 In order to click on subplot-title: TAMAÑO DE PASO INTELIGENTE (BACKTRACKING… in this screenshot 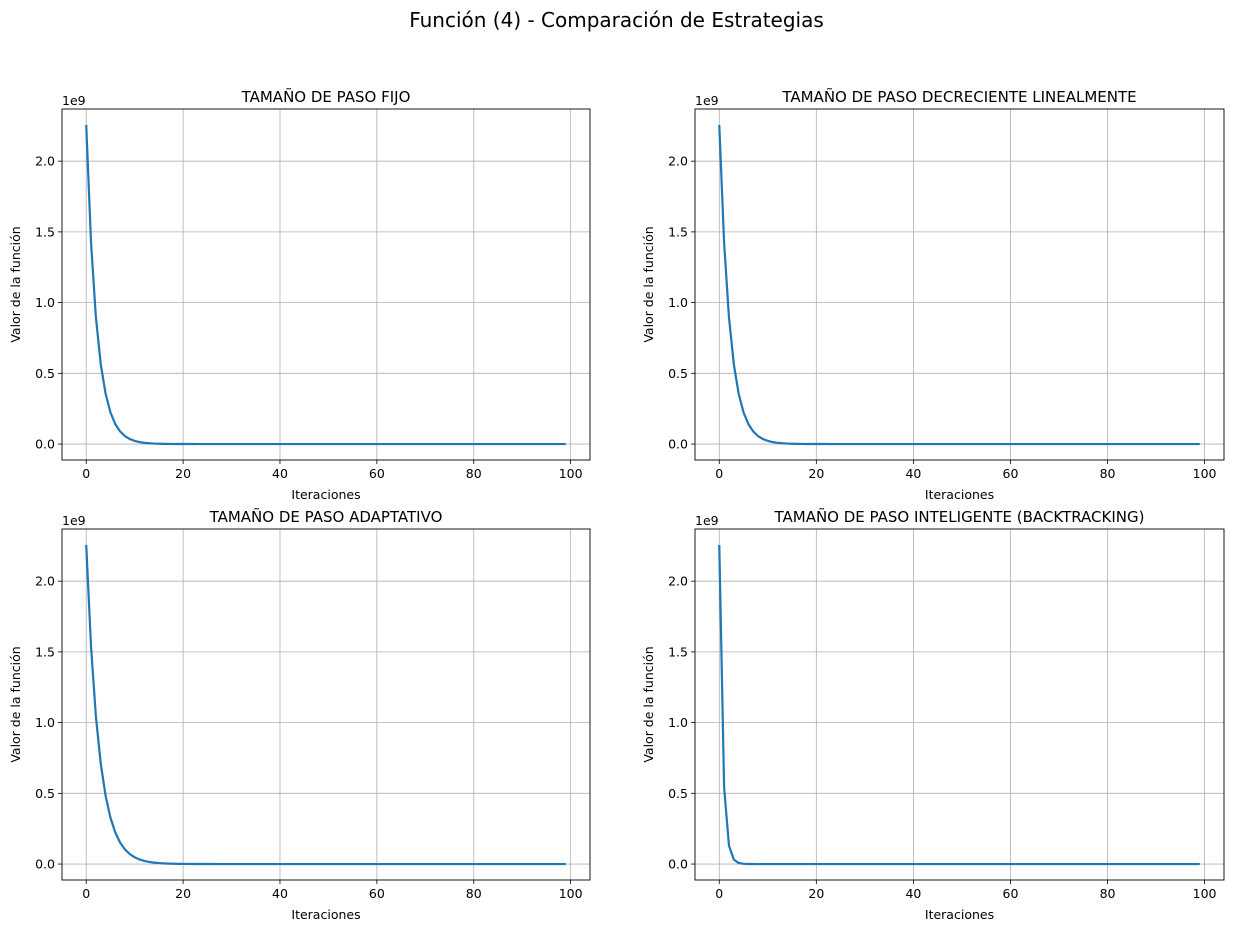, I will do `click(959, 516)`.